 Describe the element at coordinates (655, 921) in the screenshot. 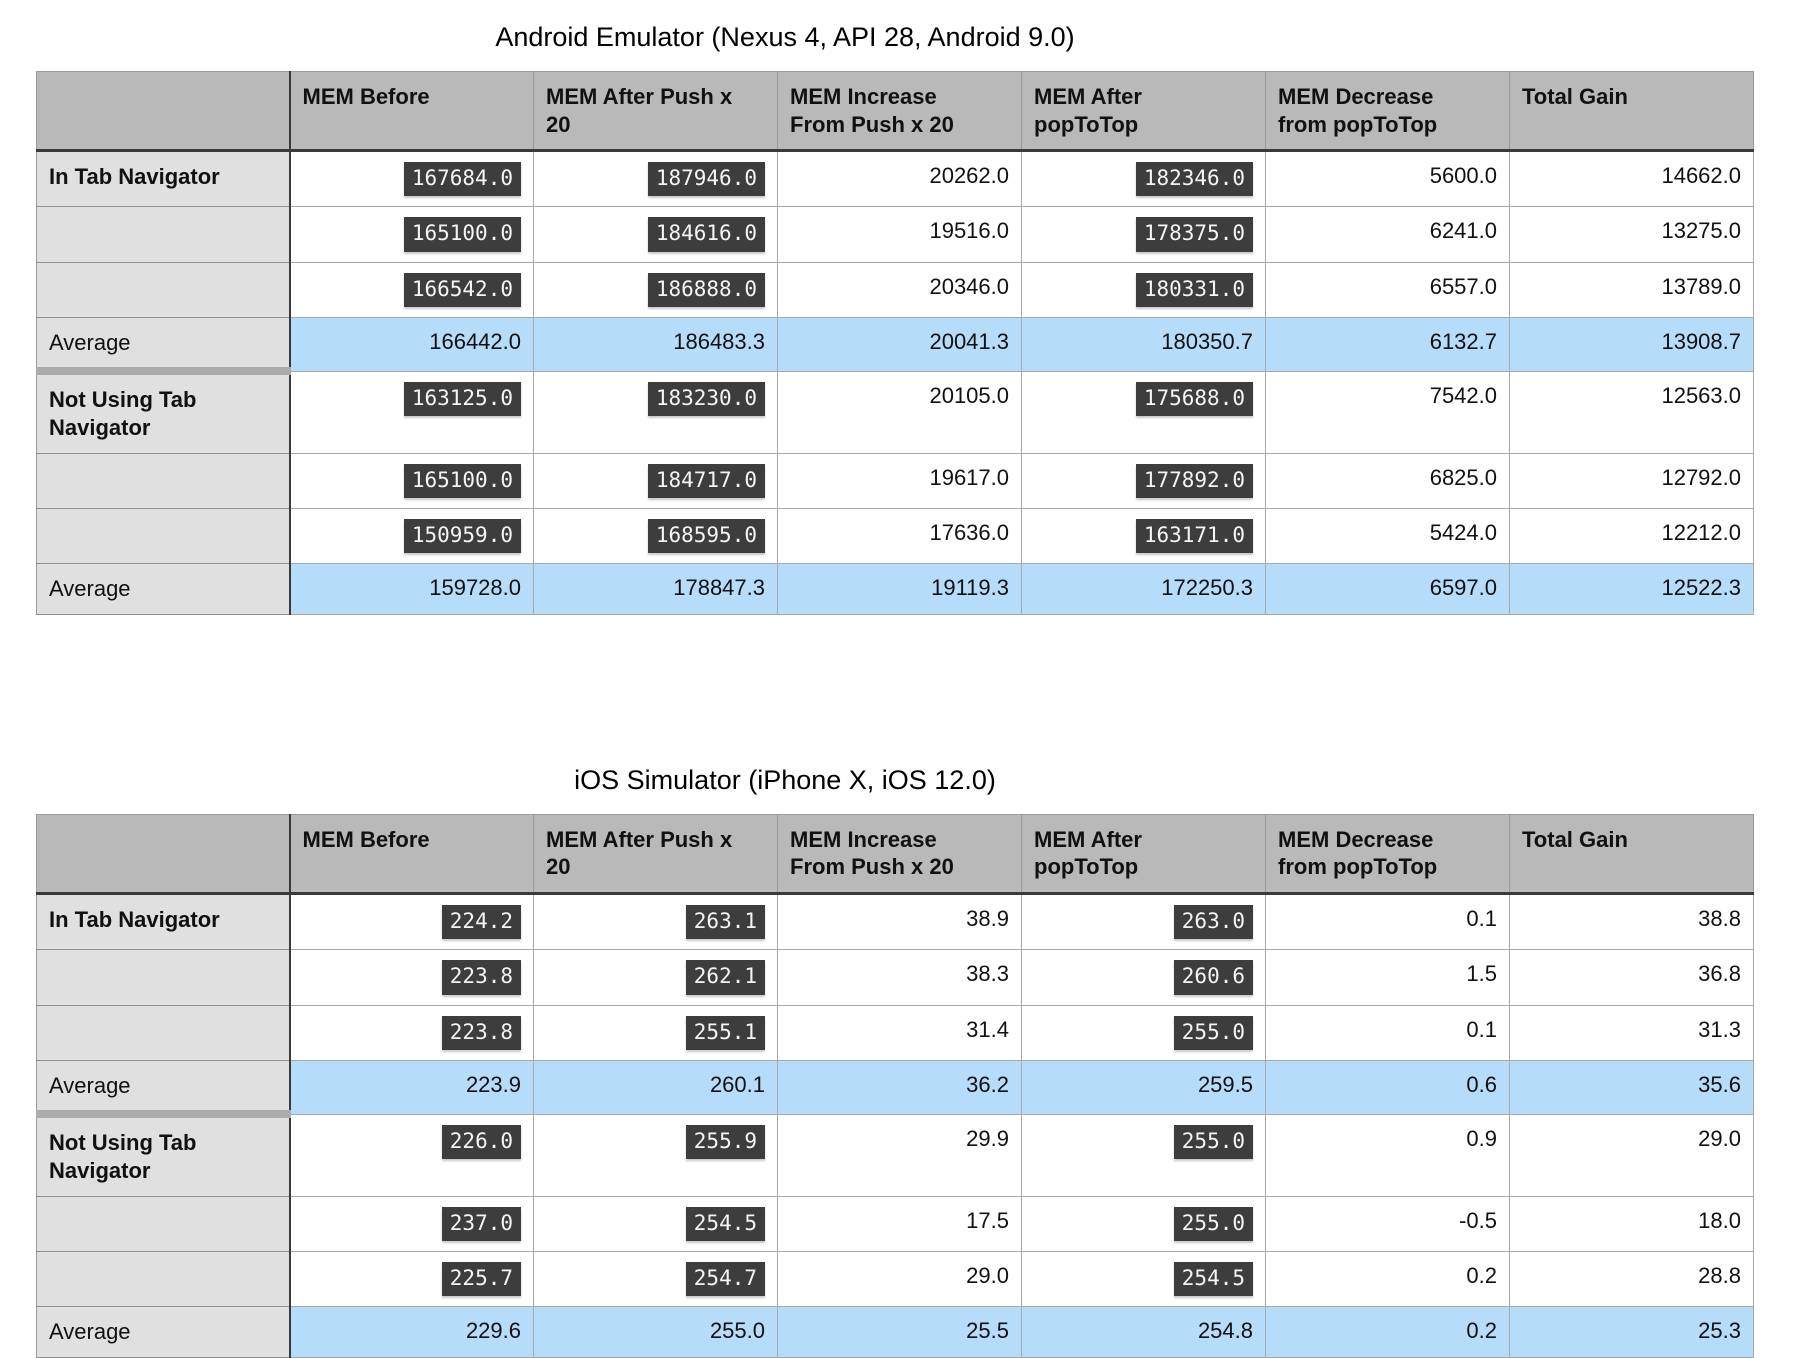

I see `mem-after-push-cell: 263.1` at that location.